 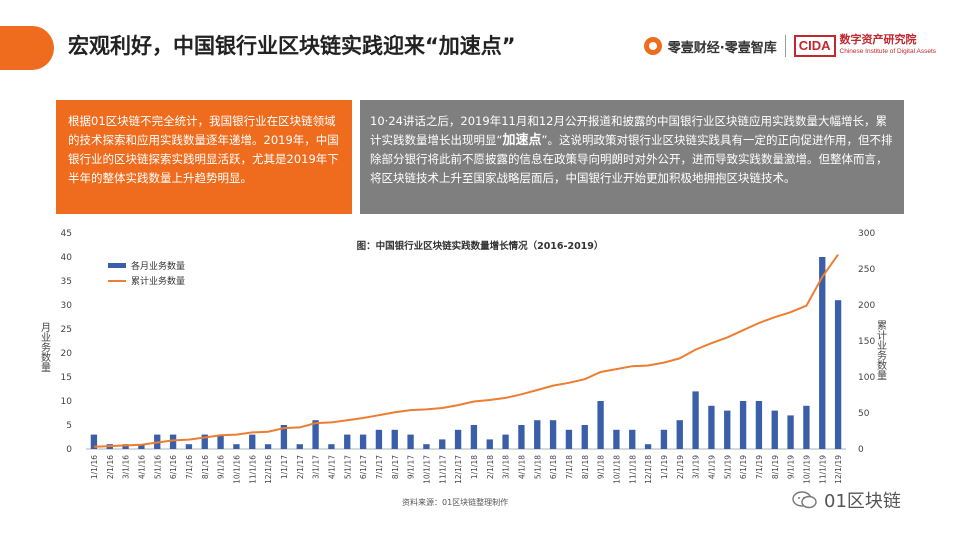 What do you see at coordinates (300, 467) in the screenshot?
I see `x-tick-label: 2/1/17` at bounding box center [300, 467].